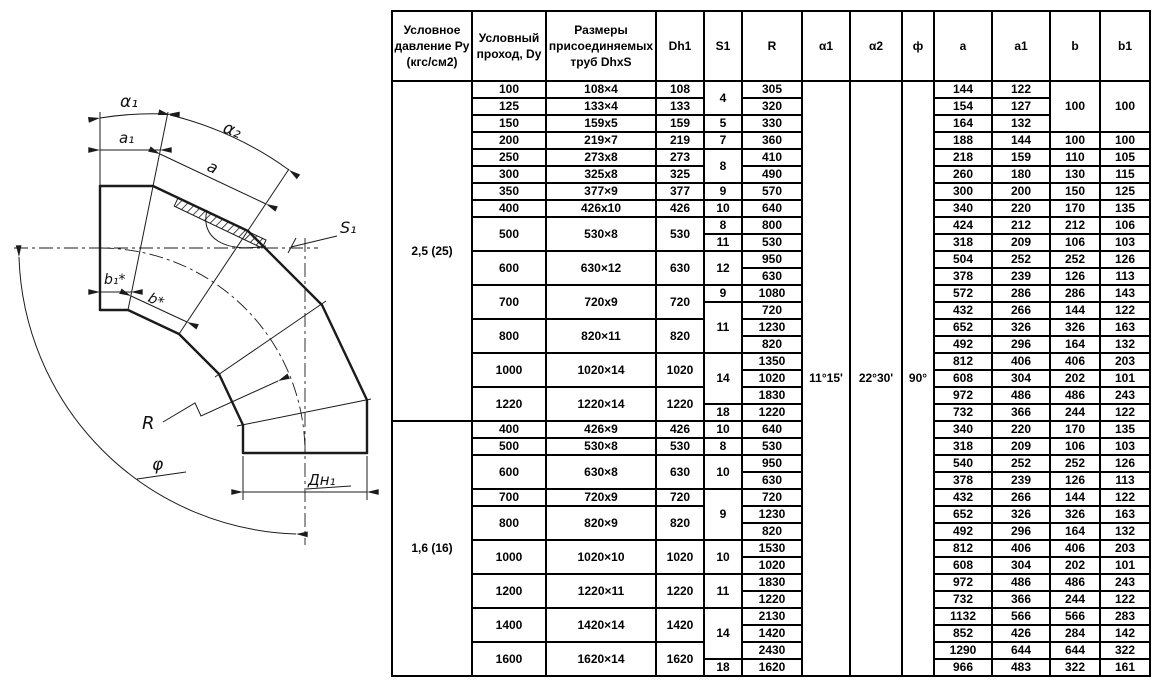 The image size is (1157, 688). Describe the element at coordinates (772, 633) in the screenshot. I see `table-cell: 1420` at that location.